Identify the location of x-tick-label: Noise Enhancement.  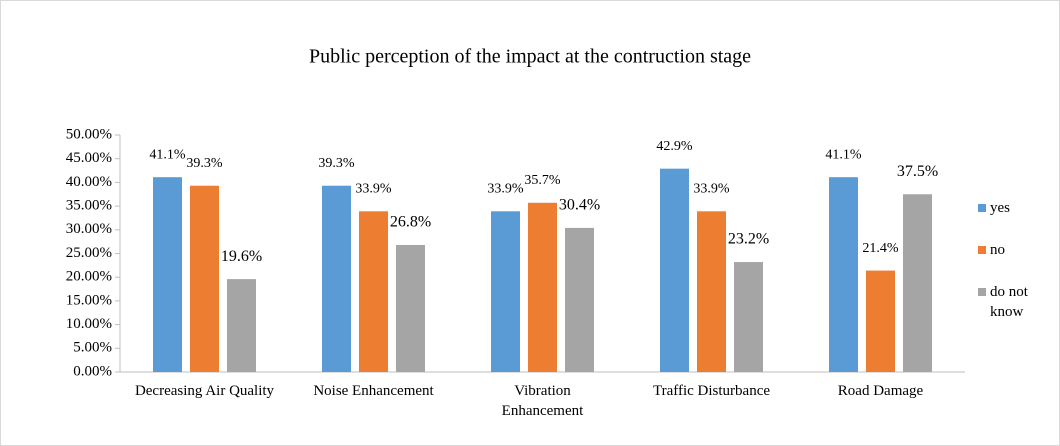
(373, 391).